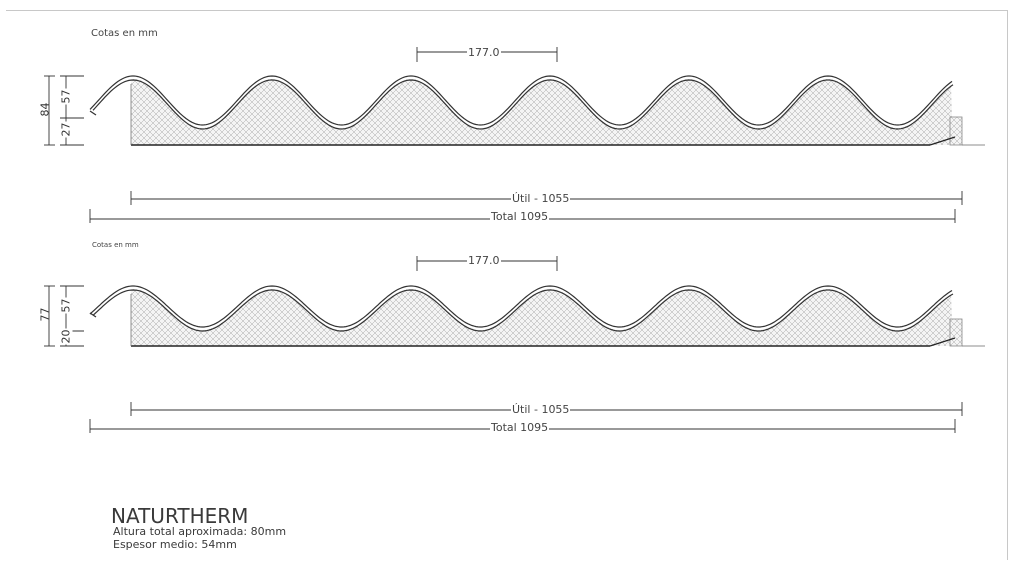 This screenshot has width=1018, height=566. What do you see at coordinates (66, 129) in the screenshot?
I see `base-height-dimension: 27` at bounding box center [66, 129].